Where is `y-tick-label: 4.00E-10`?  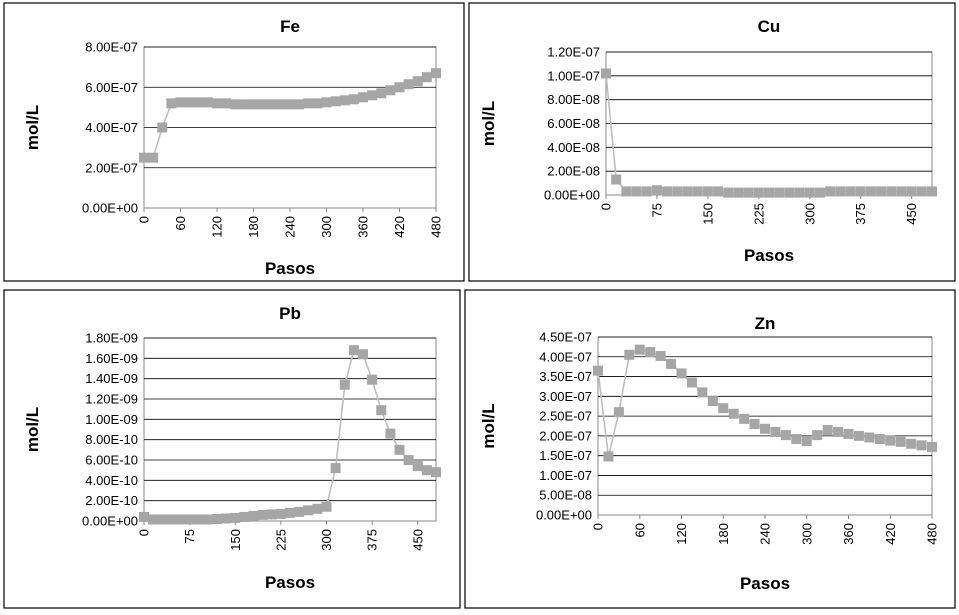 y-tick-label: 4.00E-10 is located at coordinates (111, 480).